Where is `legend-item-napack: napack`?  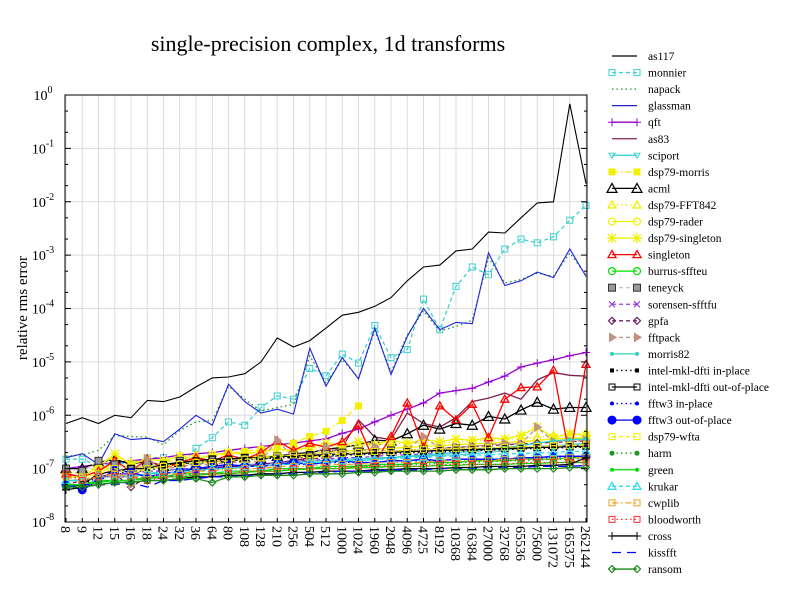
legend-item-napack: napack is located at coordinates (646, 90).